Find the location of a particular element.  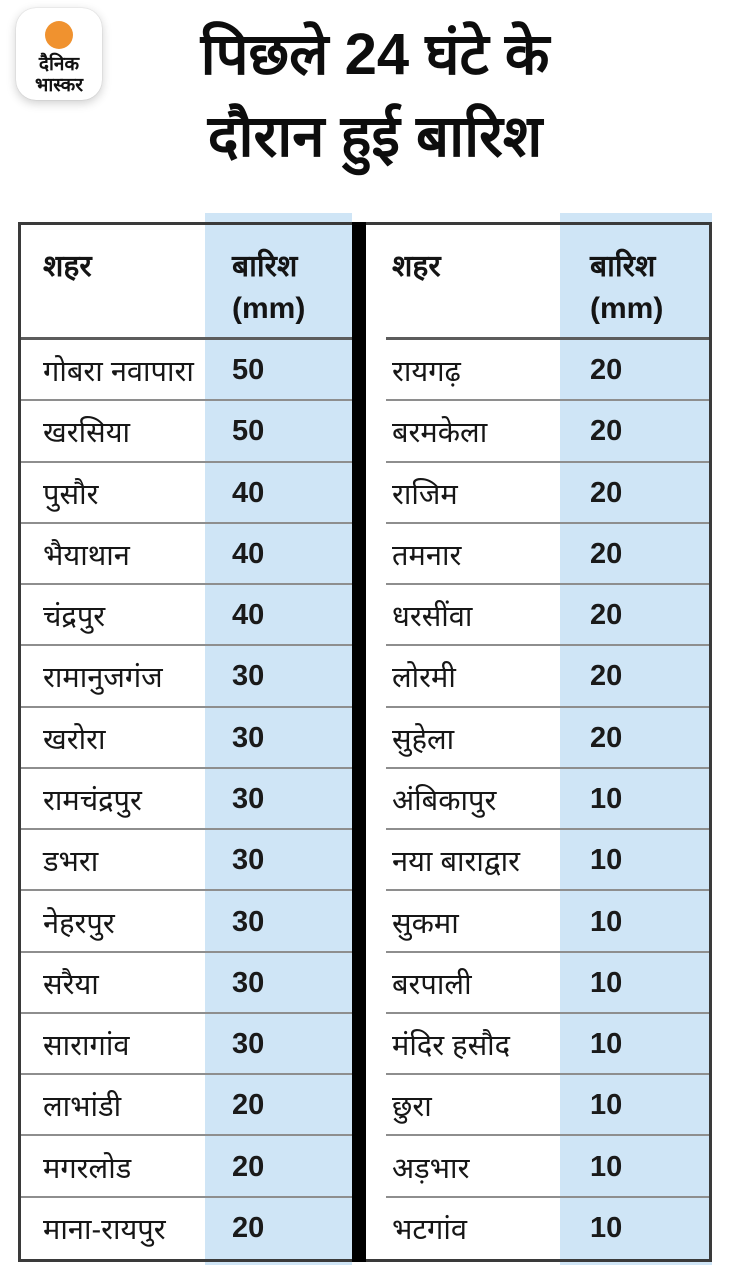

city-name: सारागांव is located at coordinates (86, 1046).